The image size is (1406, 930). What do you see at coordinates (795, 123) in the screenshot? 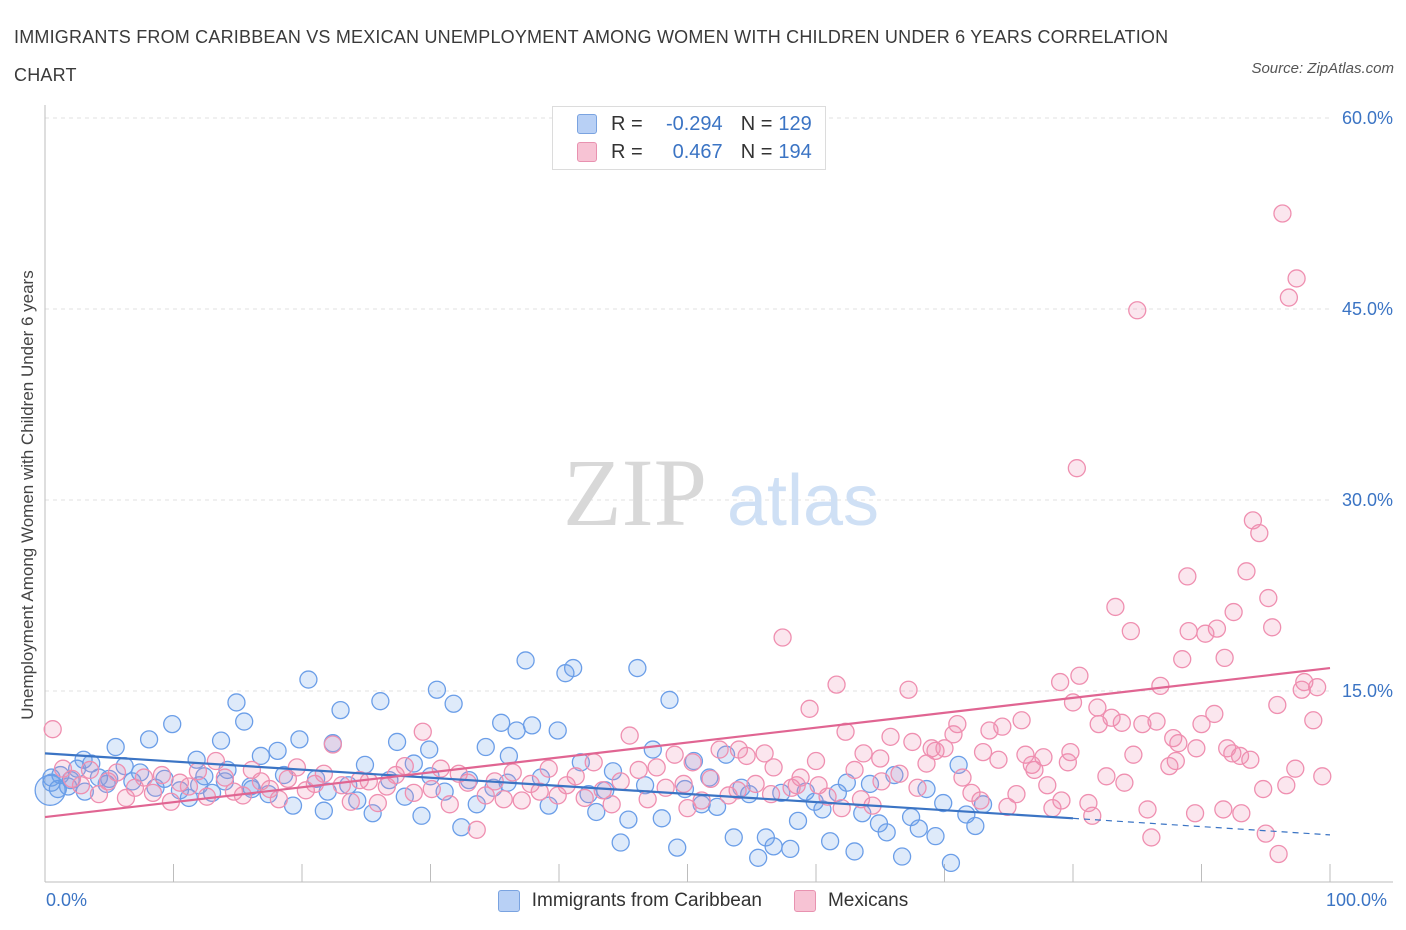
I see `n-value: 129` at bounding box center [795, 123].